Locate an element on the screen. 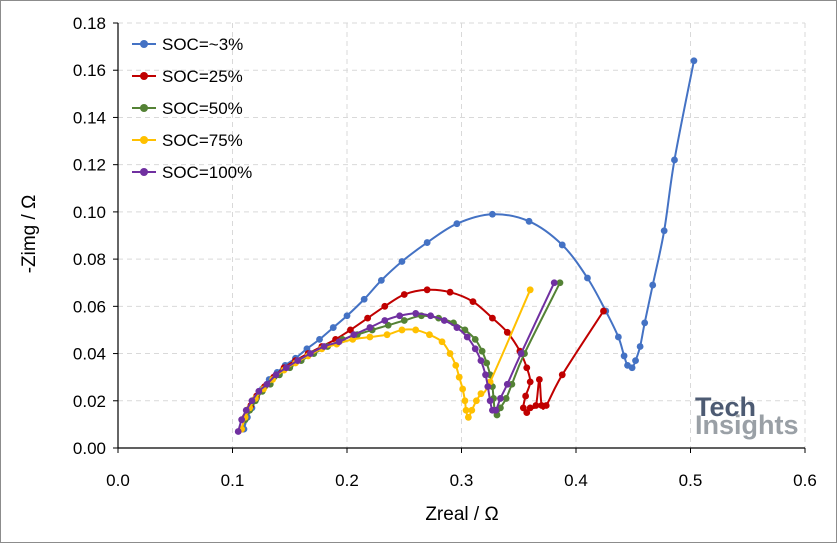  x-tick-label: 0.4 is located at coordinates (576, 480).